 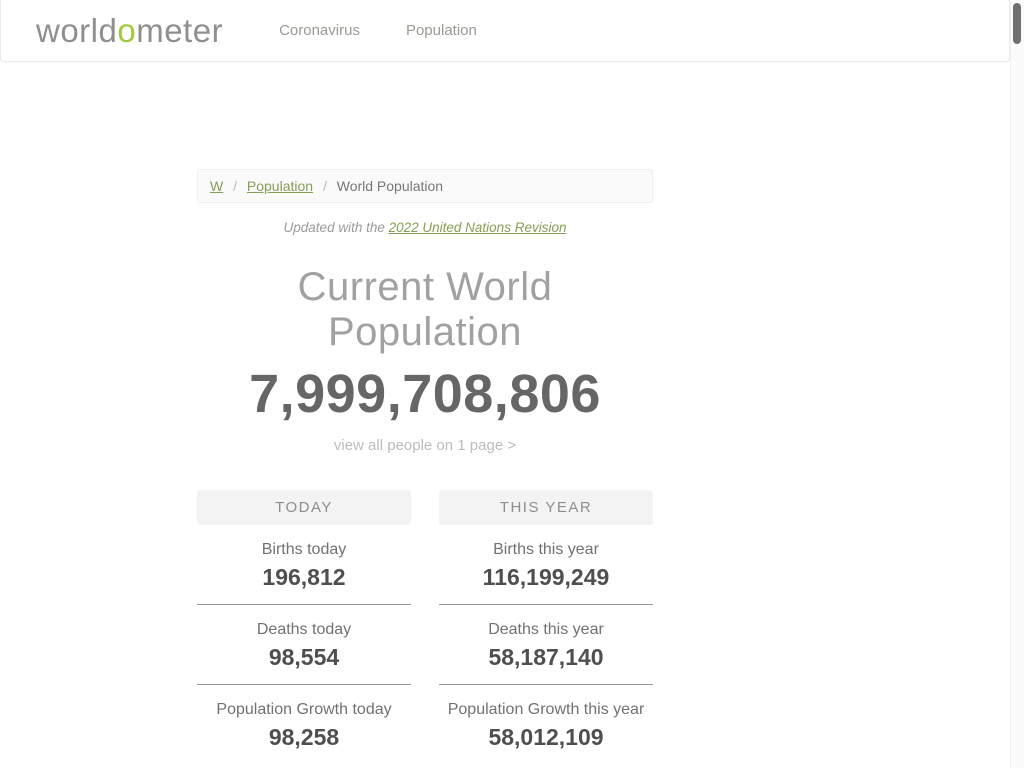 I want to click on breadcrumb-link-population: Population, so click(x=280, y=186).